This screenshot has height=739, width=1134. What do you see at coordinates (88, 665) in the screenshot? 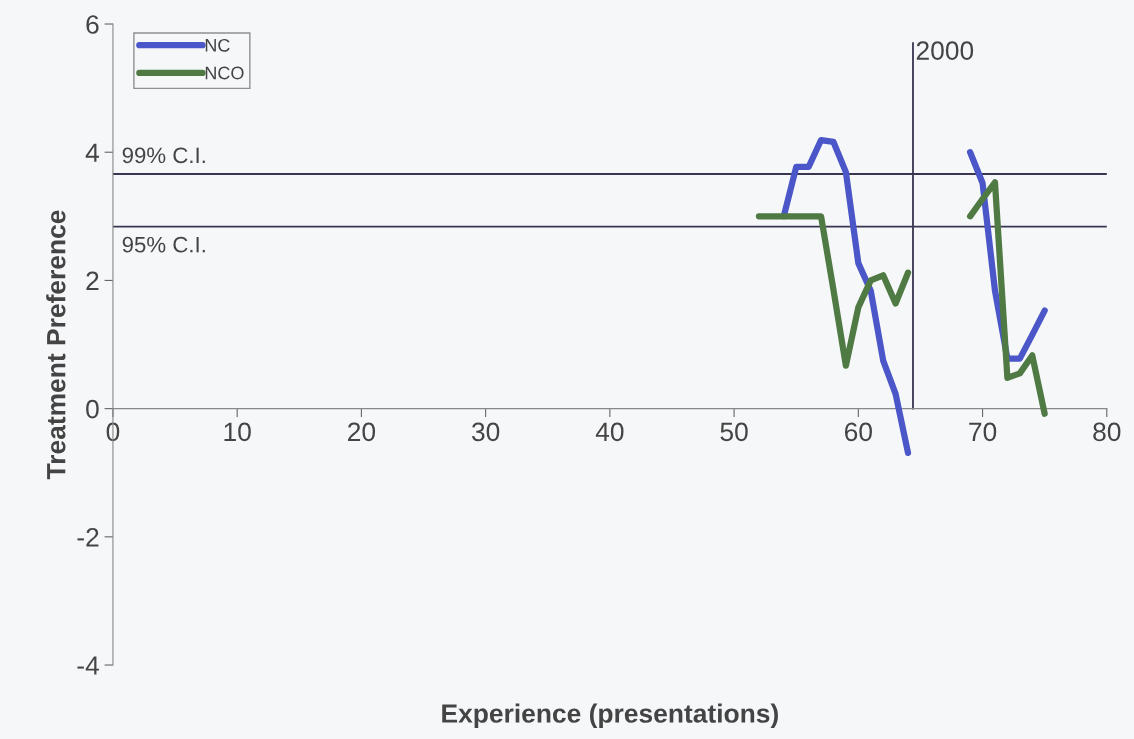
I see `y-tick-label: -4` at bounding box center [88, 665].